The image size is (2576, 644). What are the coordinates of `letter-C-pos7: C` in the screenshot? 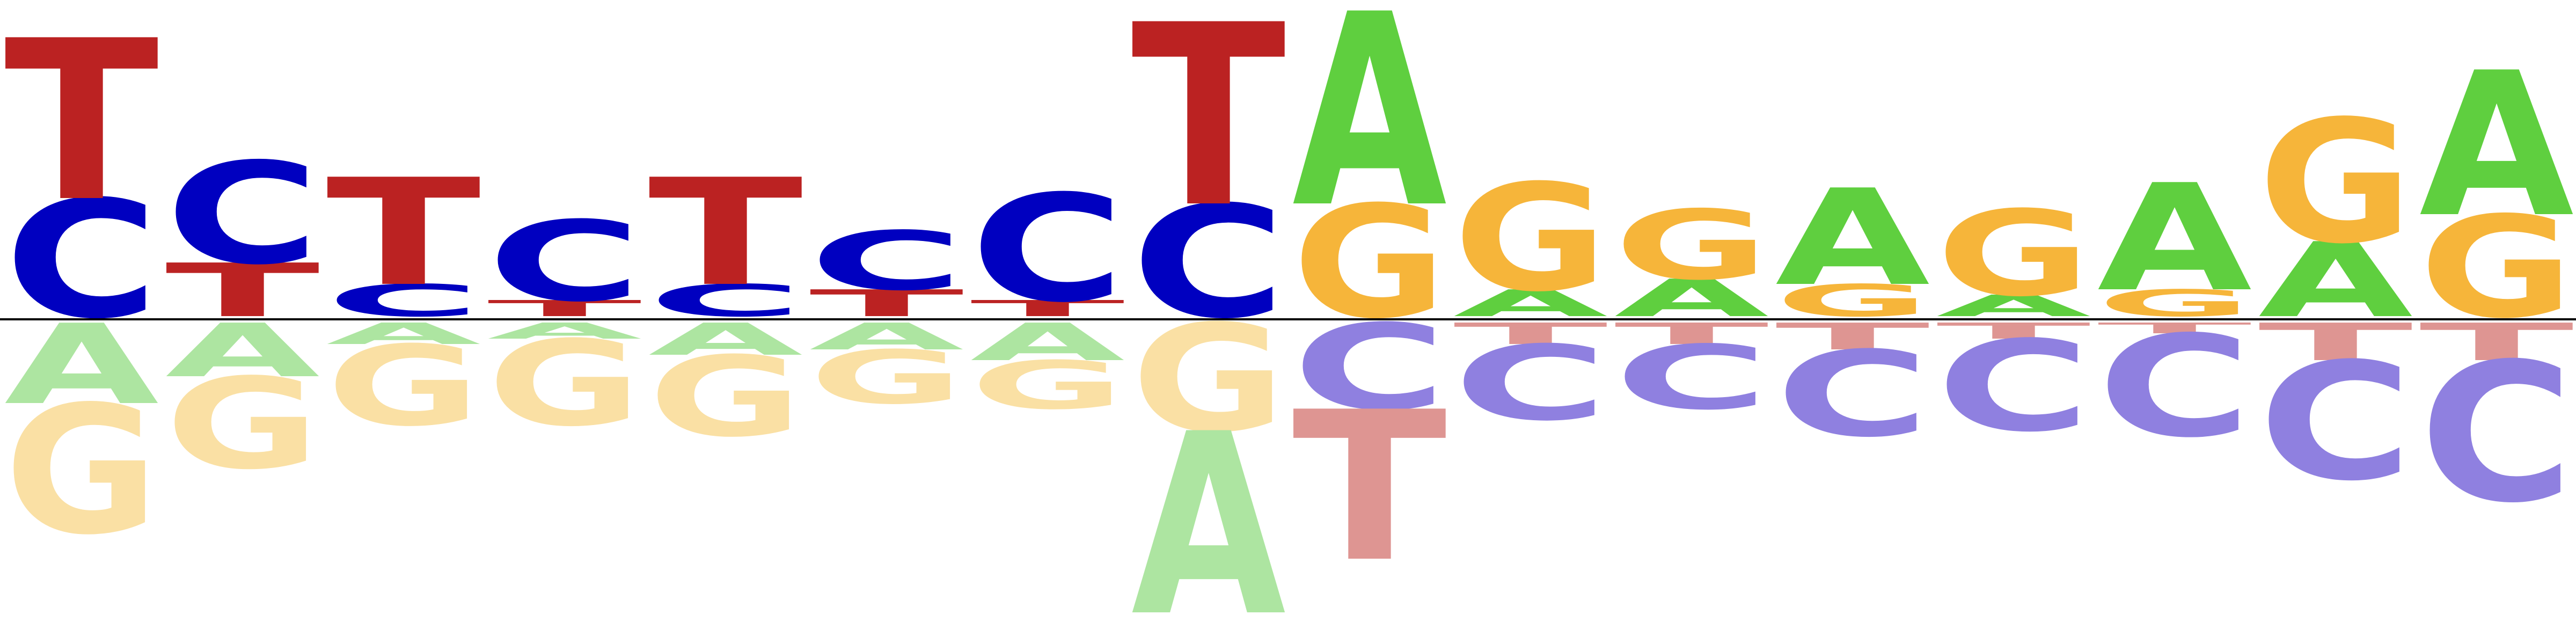 It's located at (1047, 249).